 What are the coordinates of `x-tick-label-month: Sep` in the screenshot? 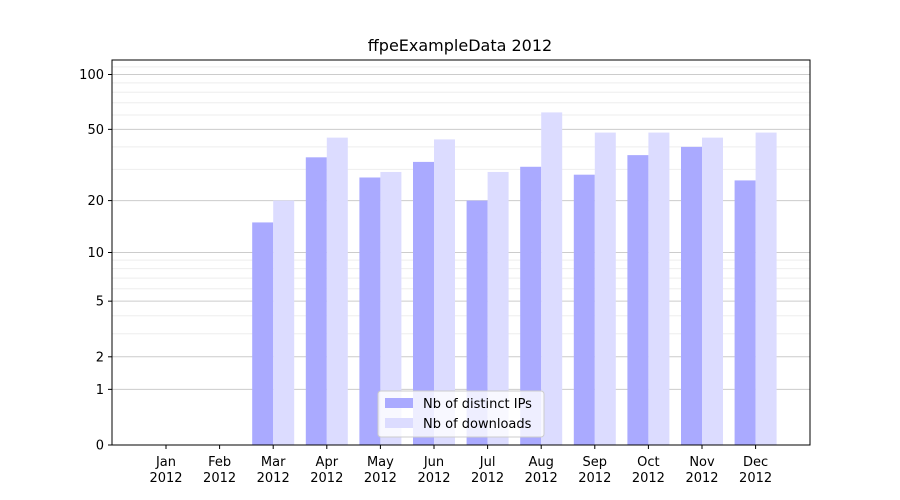 It's located at (595, 462).